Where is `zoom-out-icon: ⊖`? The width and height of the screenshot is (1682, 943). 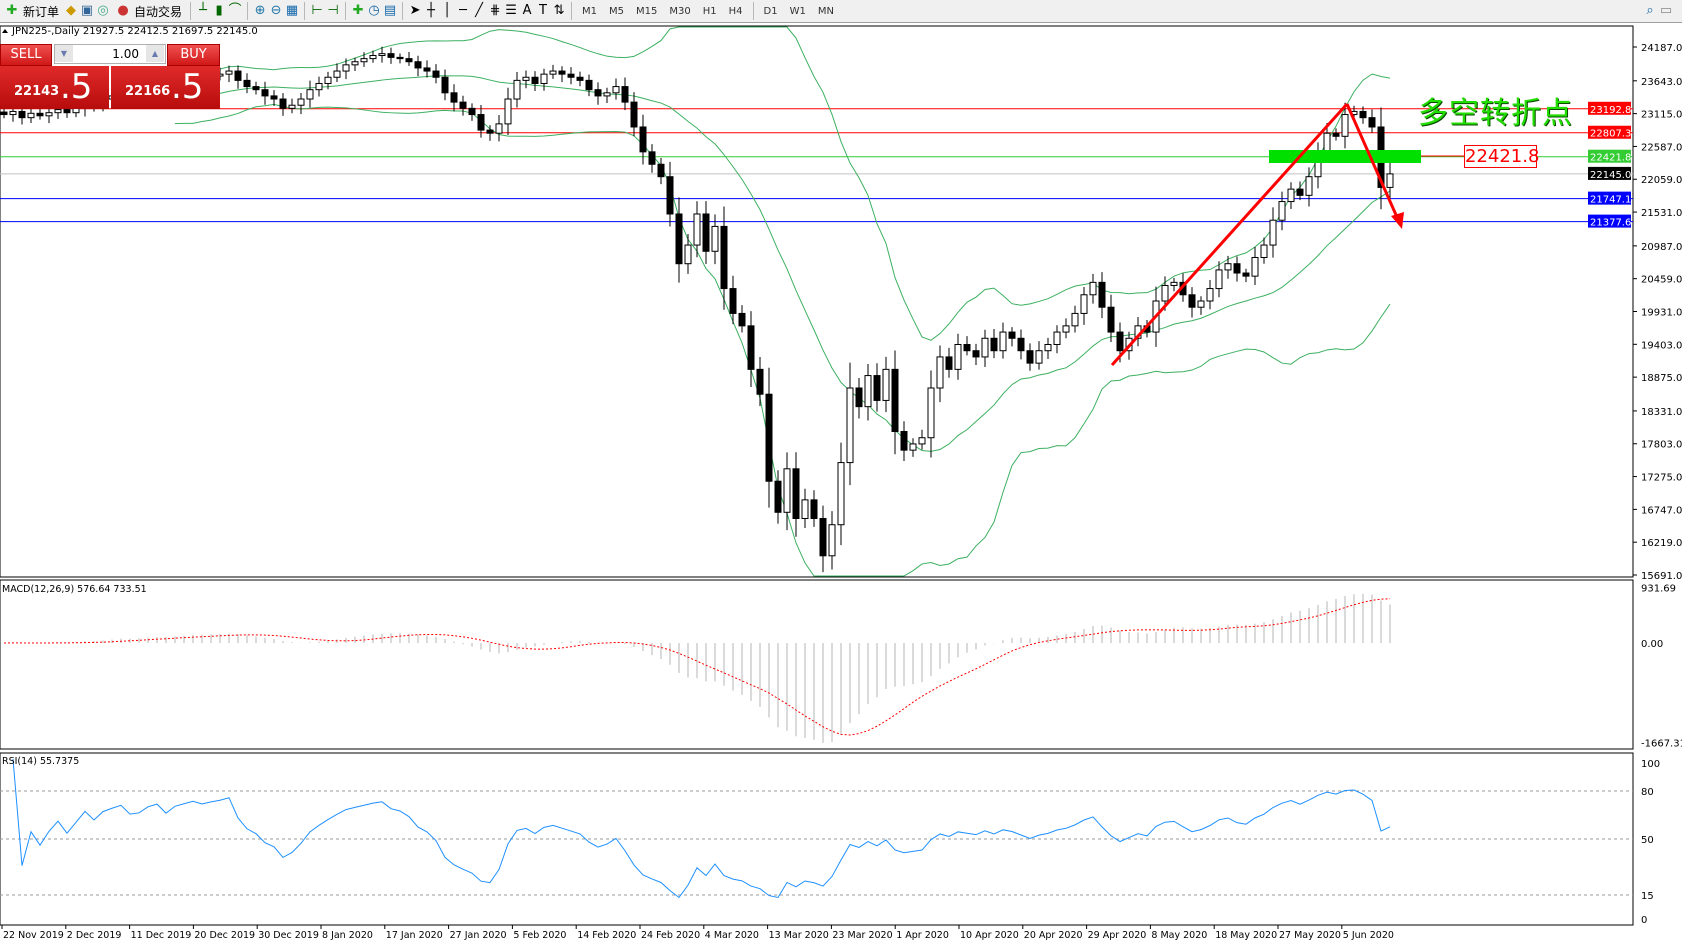
zoom-out-icon: ⊖ is located at coordinates (276, 10).